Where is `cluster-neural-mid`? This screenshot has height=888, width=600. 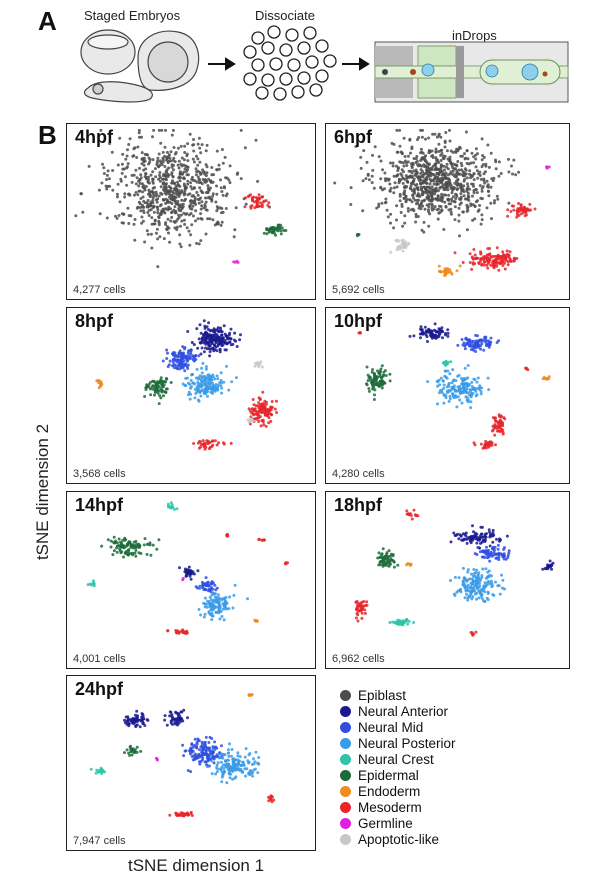
cluster-neural-mid is located at coordinates (492, 553).